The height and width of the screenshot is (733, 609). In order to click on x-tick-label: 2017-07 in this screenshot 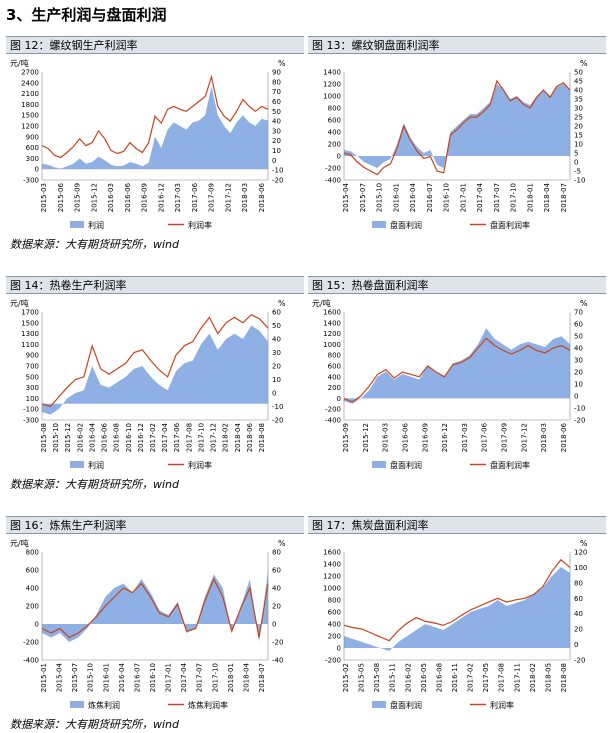, I will do `click(497, 197)`.